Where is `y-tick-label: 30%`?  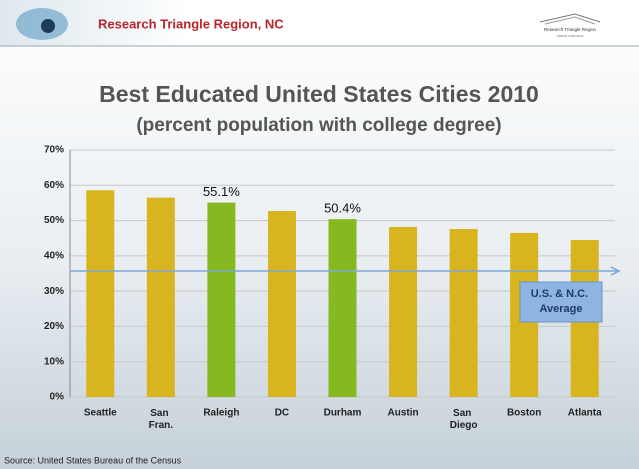
y-tick-label: 30% is located at coordinates (54, 291).